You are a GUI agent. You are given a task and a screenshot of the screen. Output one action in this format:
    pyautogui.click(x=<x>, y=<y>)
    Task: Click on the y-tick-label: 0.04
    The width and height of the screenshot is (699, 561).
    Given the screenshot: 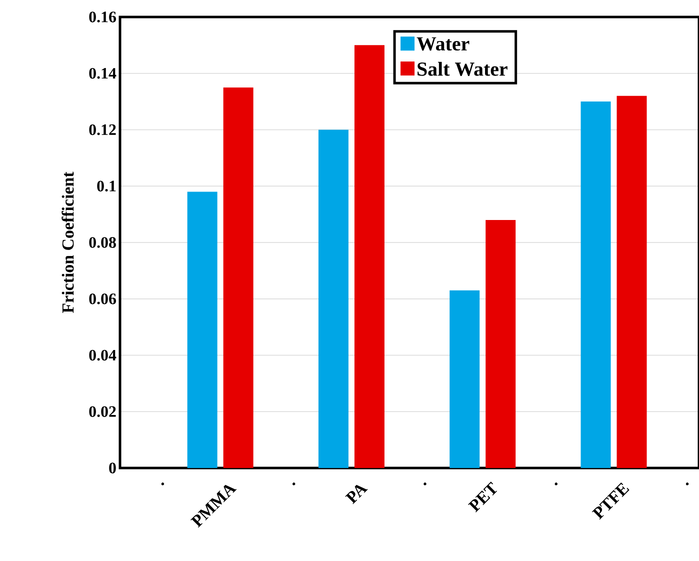 What is the action you would take?
    pyautogui.click(x=102, y=355)
    